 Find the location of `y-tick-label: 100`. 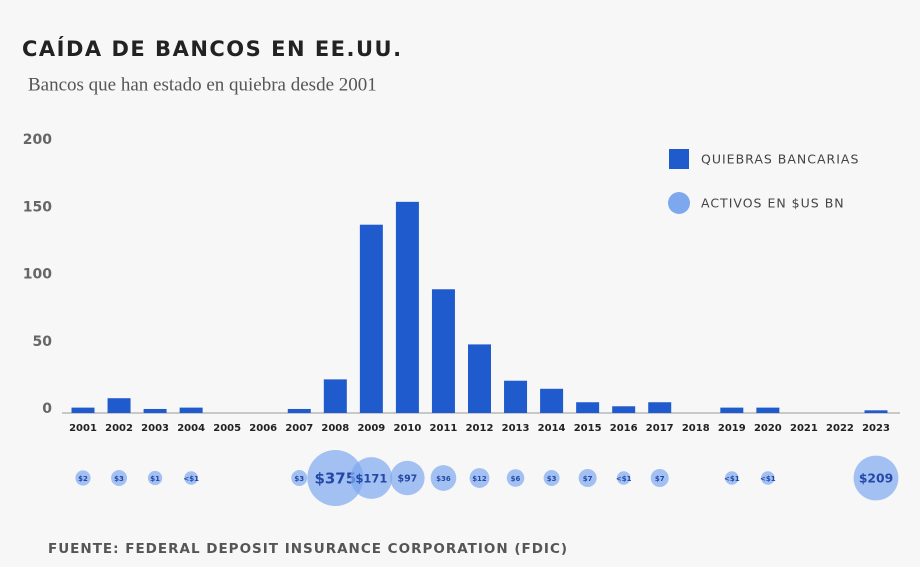

y-tick-label: 100 is located at coordinates (37, 275).